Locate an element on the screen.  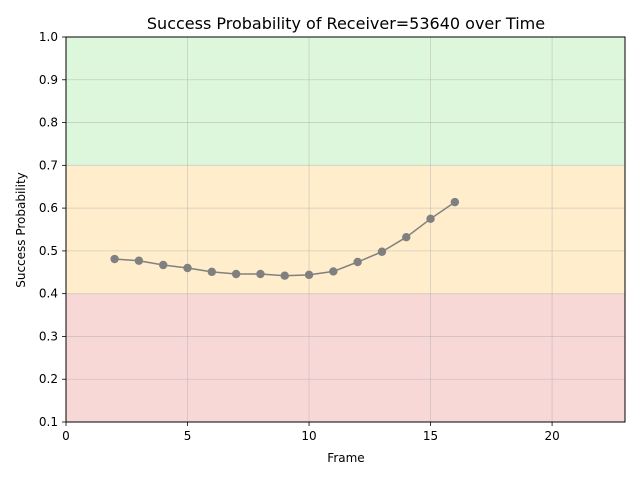
y-tick-label: 0.9 is located at coordinates (48, 80).